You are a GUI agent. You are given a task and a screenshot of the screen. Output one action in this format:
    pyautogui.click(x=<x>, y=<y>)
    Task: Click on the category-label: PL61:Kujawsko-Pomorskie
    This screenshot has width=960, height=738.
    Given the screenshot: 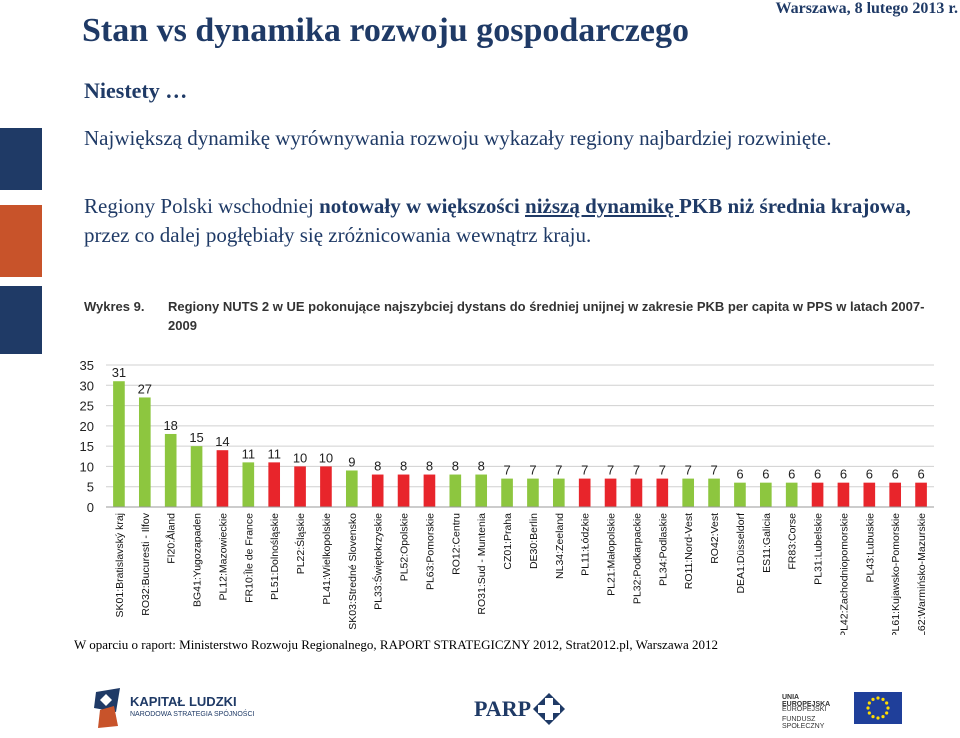 What is the action you would take?
    pyautogui.click(x=896, y=574)
    